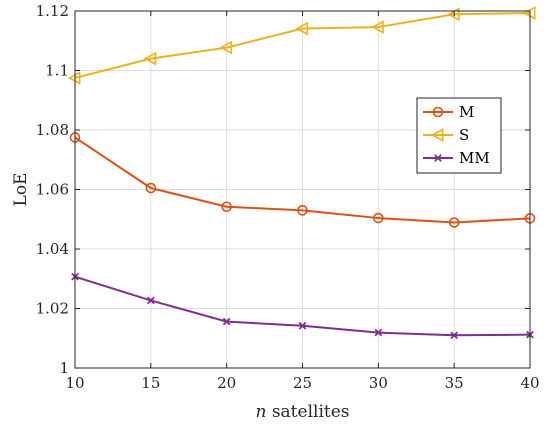  I want to click on legend: MS MM, so click(459, 135).